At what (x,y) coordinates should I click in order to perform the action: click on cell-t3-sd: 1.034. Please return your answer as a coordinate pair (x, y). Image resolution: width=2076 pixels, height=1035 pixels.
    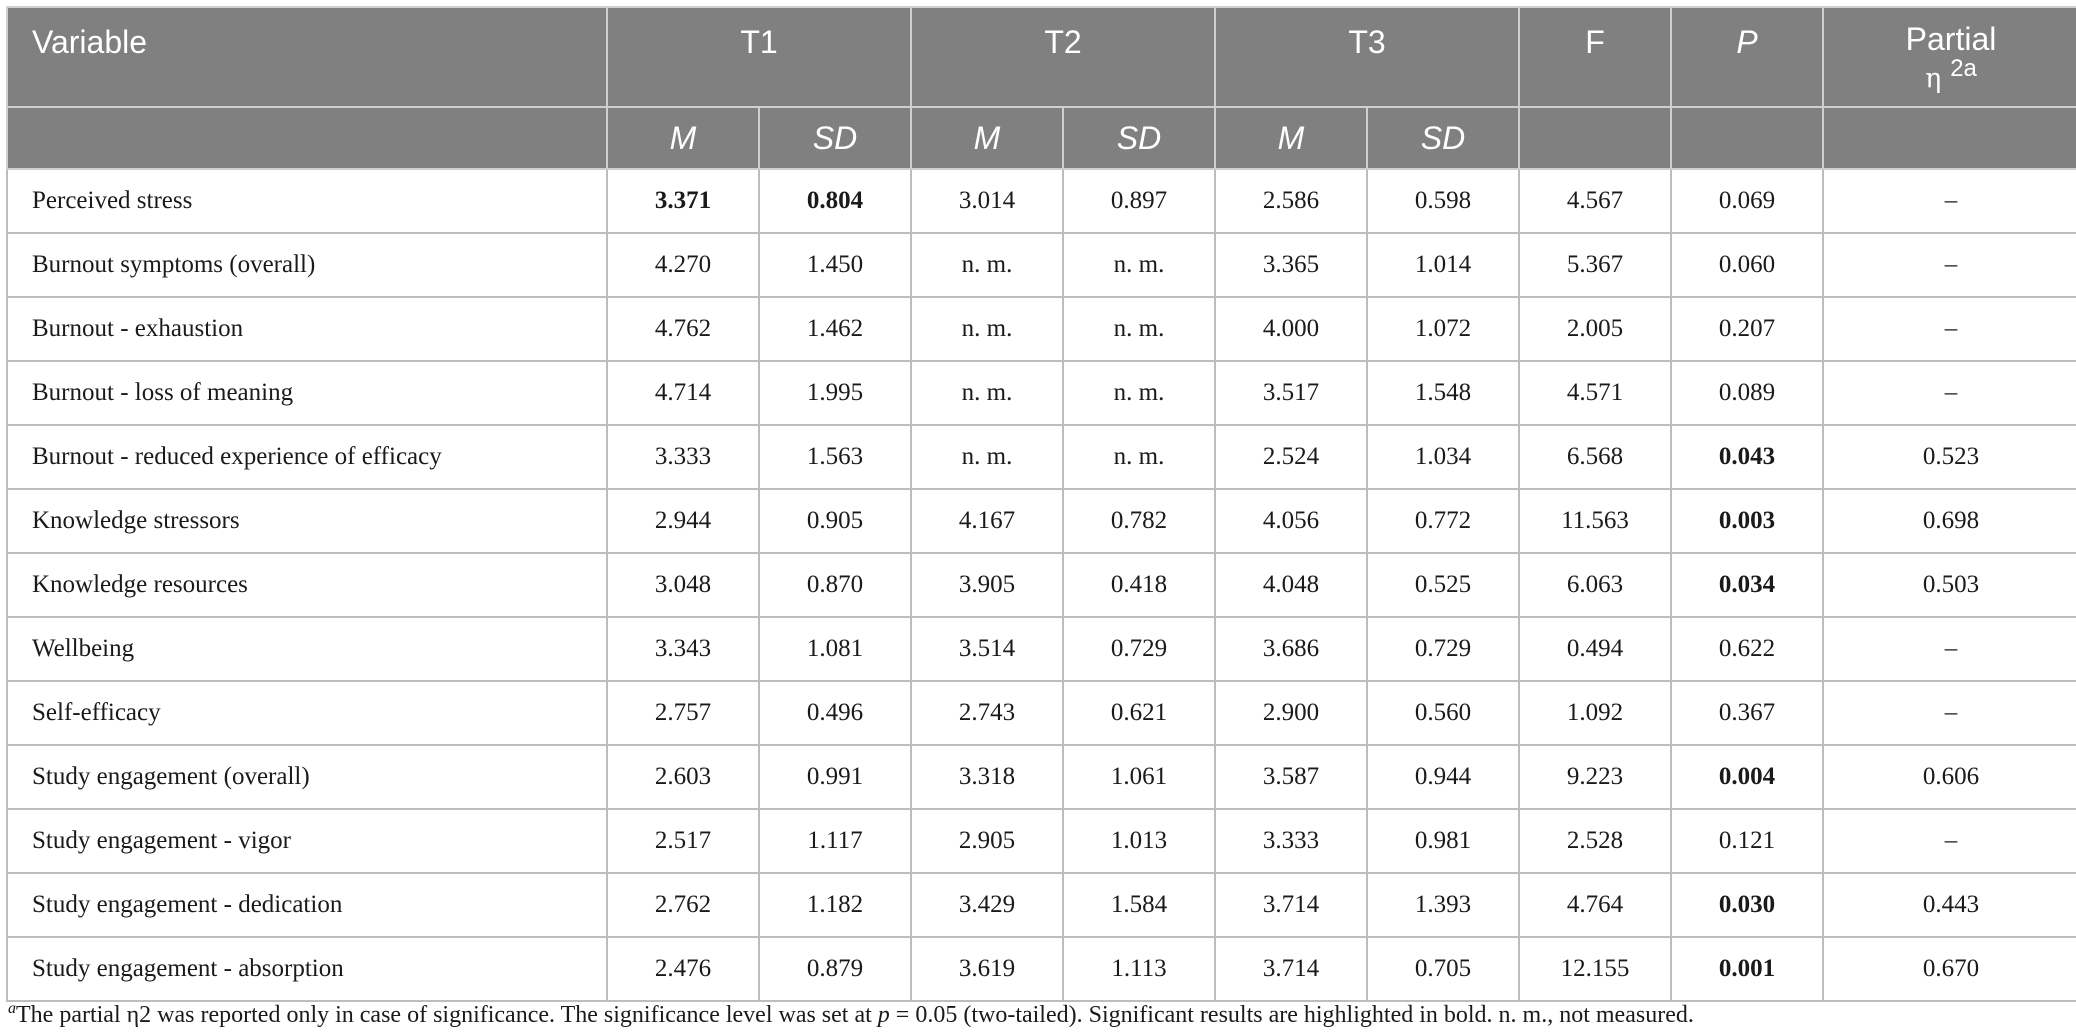
    Looking at the image, I should click on (1443, 457).